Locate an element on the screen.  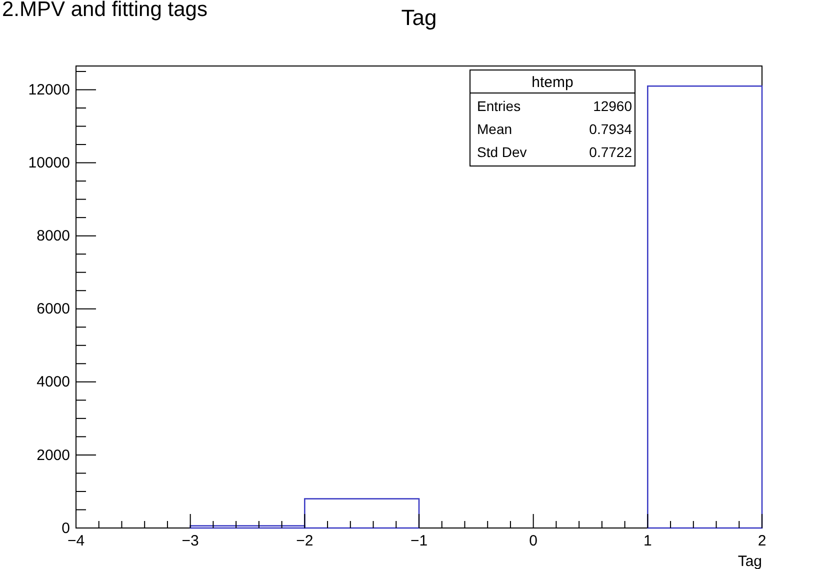
annotation: Std Dev is located at coordinates (502, 152).